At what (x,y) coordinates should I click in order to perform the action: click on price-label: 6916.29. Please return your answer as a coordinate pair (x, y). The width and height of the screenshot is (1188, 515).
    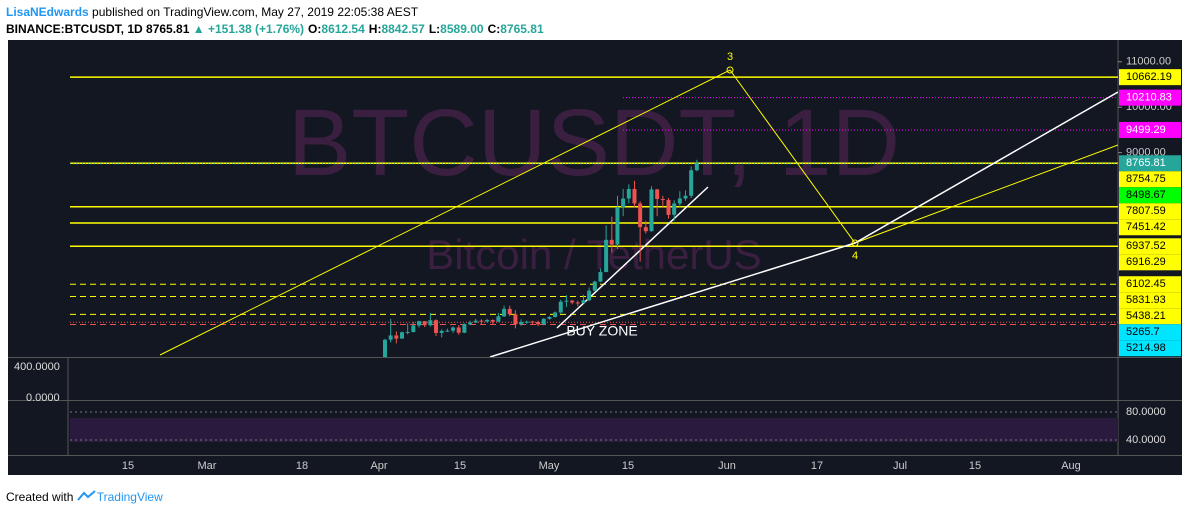
    Looking at the image, I should click on (1146, 262).